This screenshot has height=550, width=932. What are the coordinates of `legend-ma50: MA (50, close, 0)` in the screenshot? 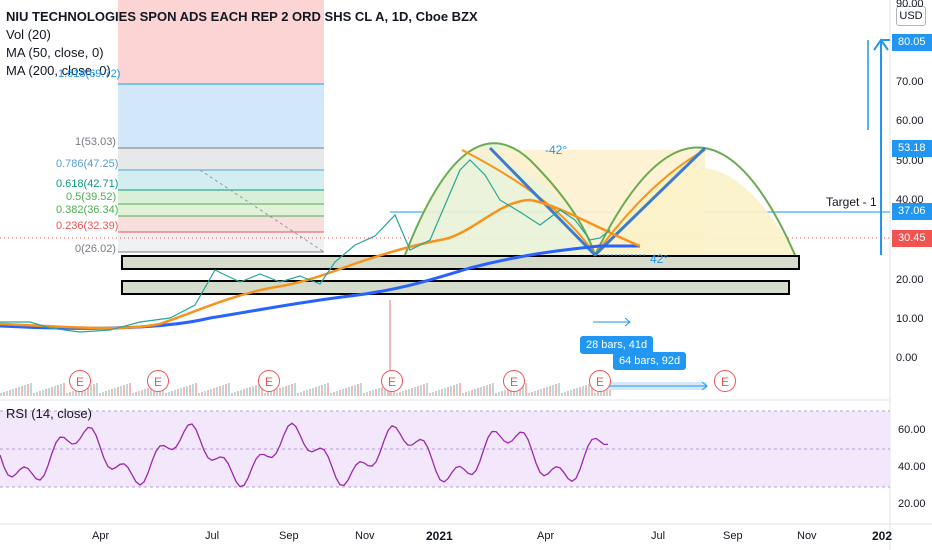 It's located at (55, 52).